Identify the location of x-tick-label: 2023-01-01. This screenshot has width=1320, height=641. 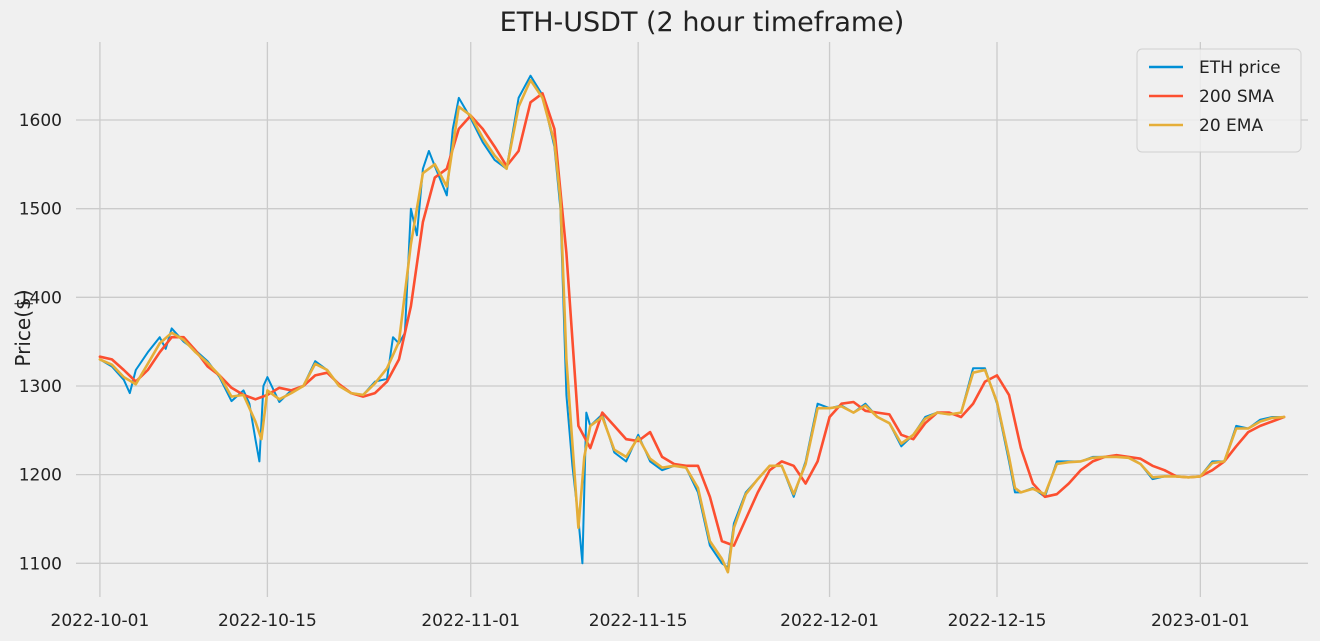
(1200, 621).